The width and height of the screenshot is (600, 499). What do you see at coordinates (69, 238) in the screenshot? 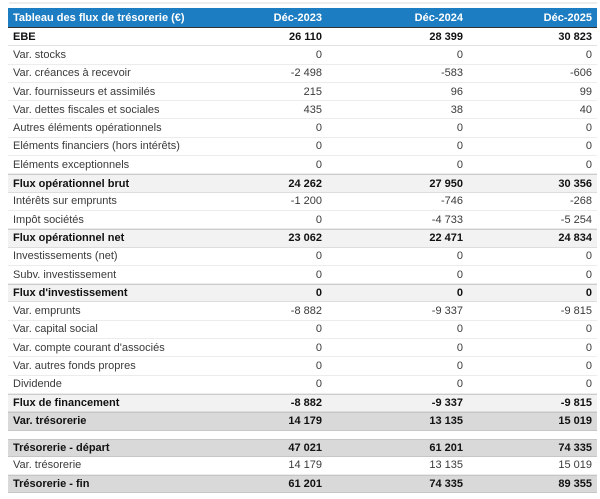
I see `row-label: Flux opérationnel net` at bounding box center [69, 238].